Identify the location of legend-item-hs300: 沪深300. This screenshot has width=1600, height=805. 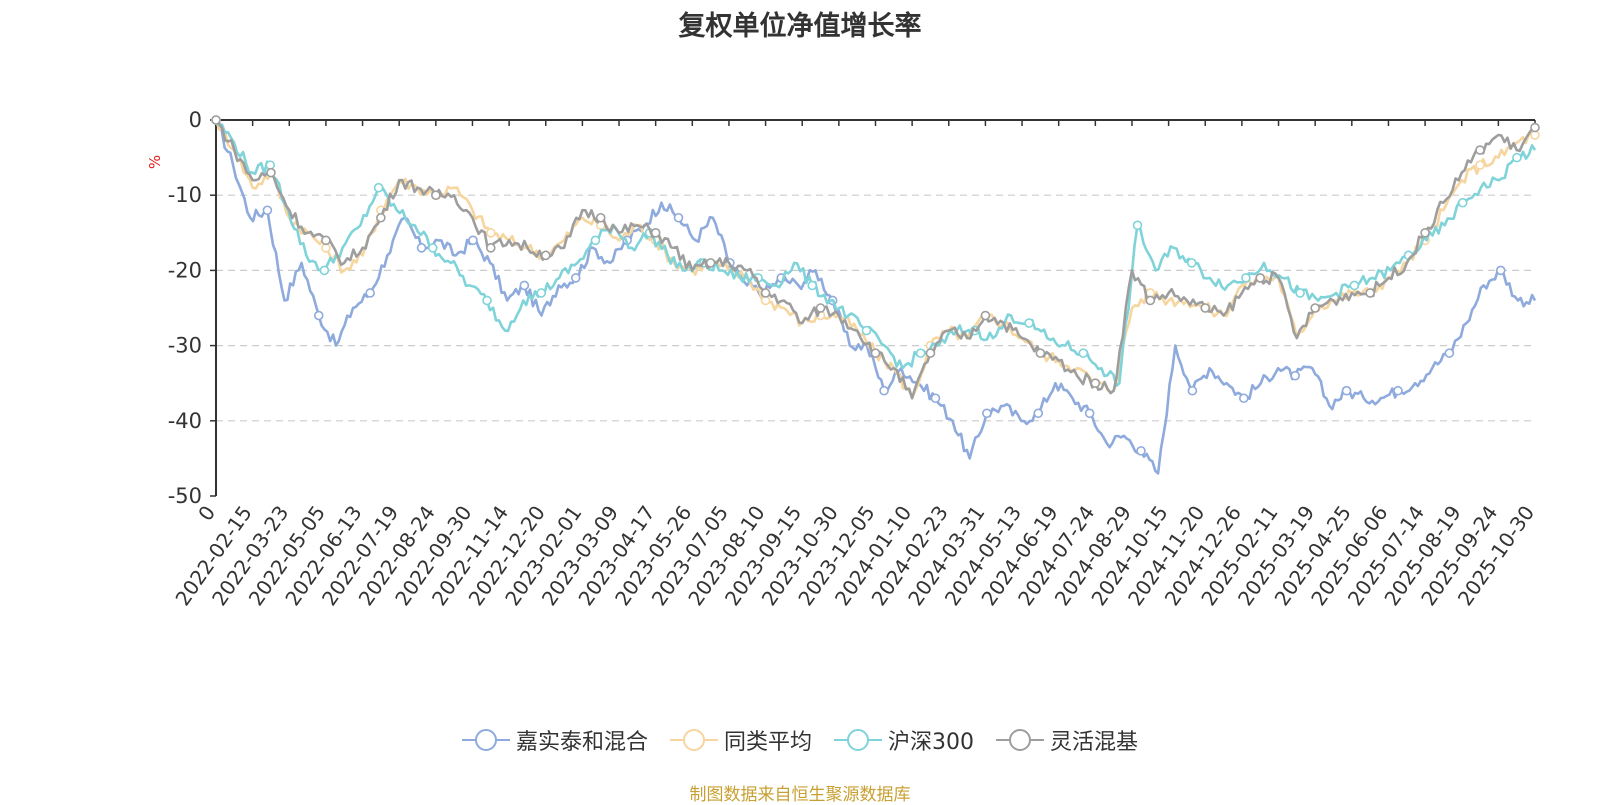
(904, 740).